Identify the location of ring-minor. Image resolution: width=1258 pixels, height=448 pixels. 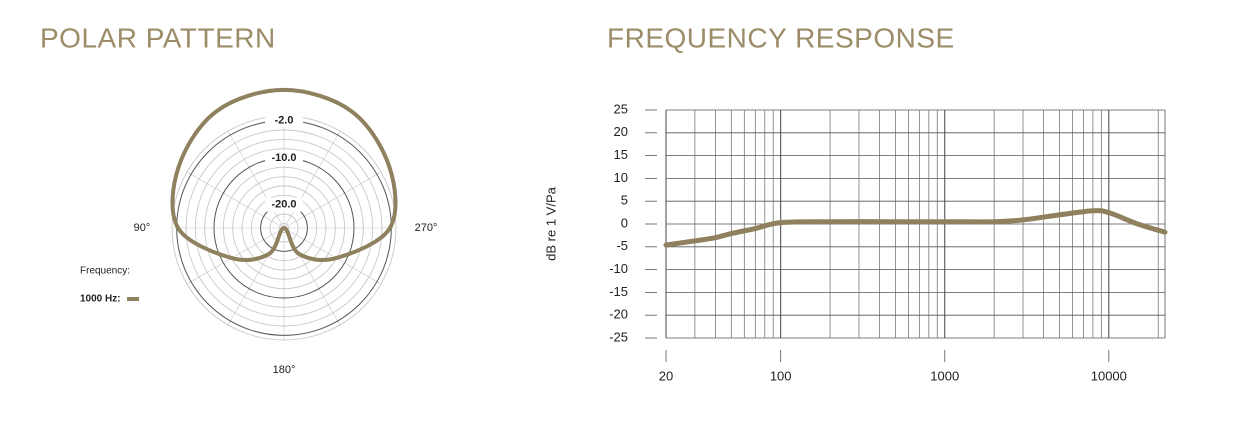
(284, 228).